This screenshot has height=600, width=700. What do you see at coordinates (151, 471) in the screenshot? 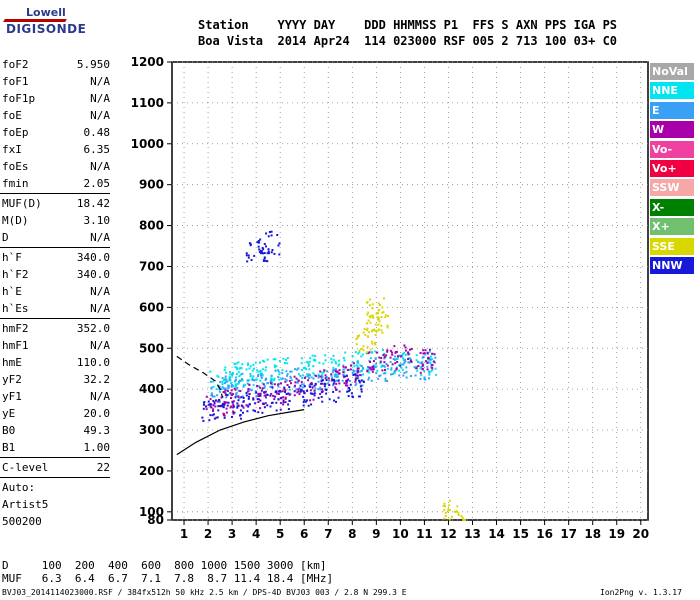
I see `y-tick-label: 200` at bounding box center [151, 471].